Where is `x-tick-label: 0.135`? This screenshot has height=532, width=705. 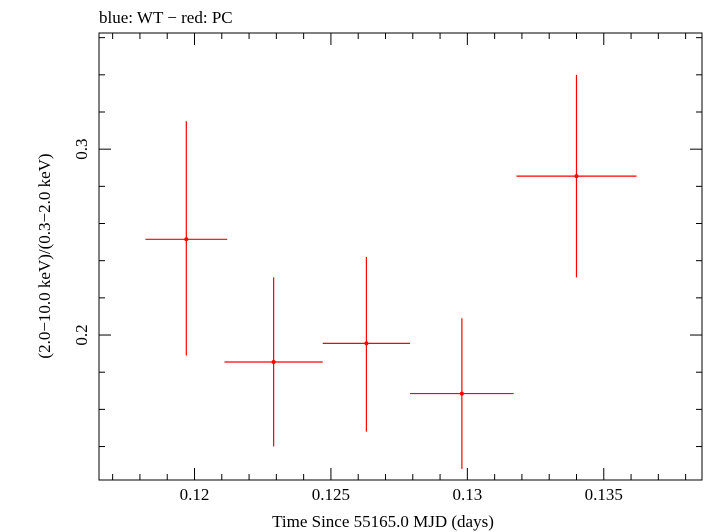
x-tick-label: 0.135 is located at coordinates (604, 494).